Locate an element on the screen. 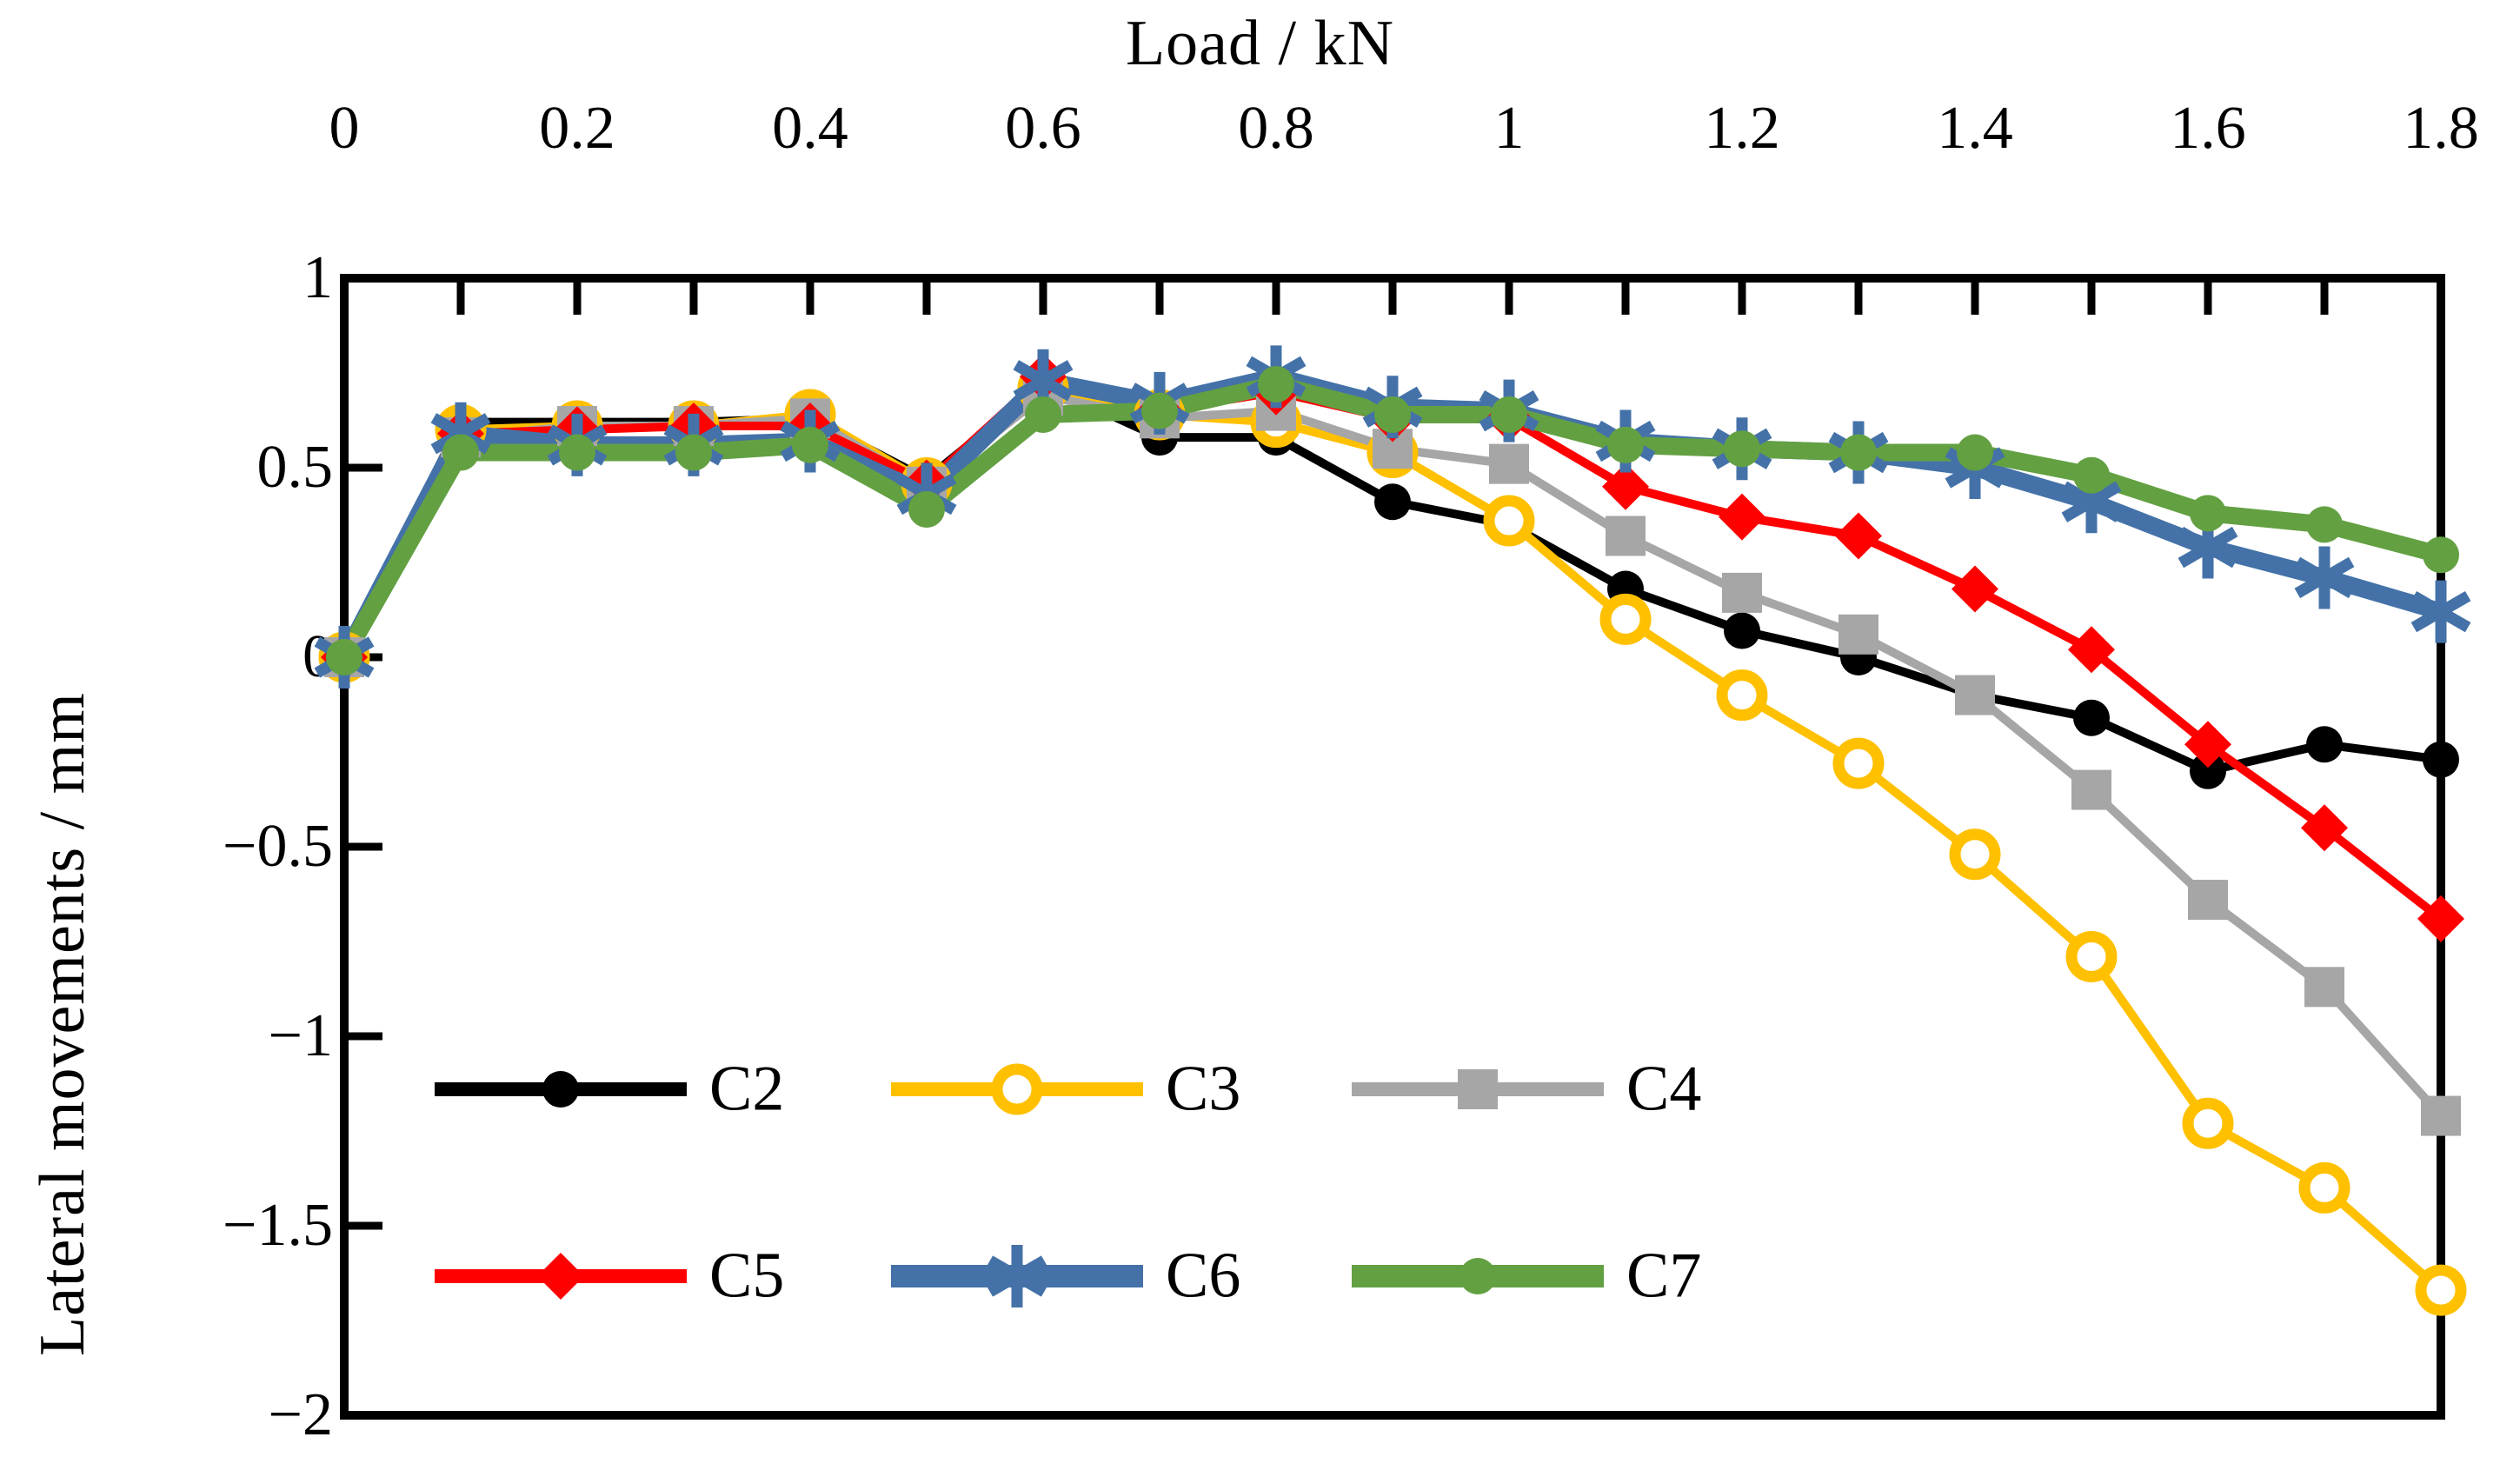  x-tick-label: 1.4 is located at coordinates (1975, 128).